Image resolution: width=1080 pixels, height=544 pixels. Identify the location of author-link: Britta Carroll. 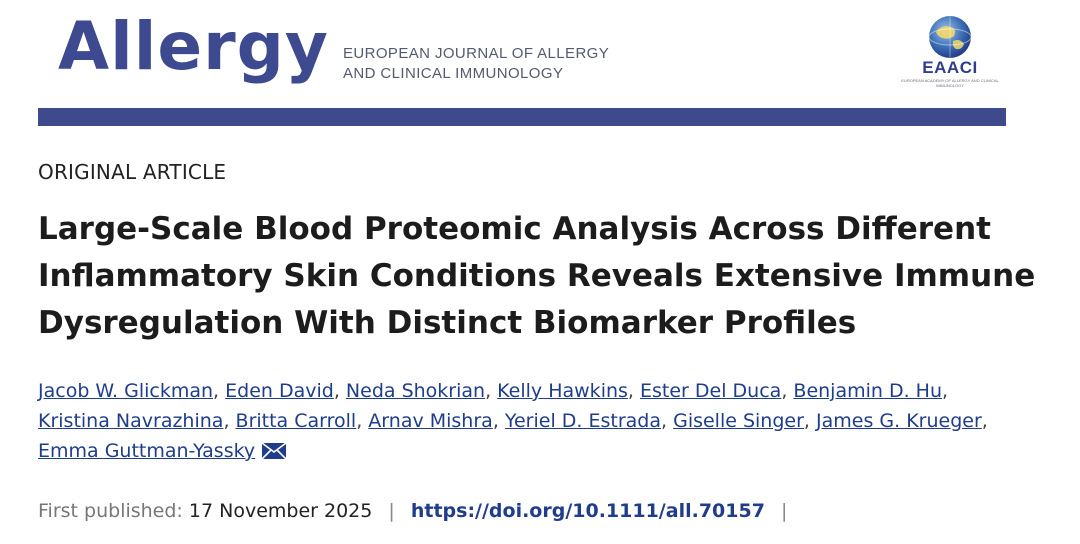
(296, 421).